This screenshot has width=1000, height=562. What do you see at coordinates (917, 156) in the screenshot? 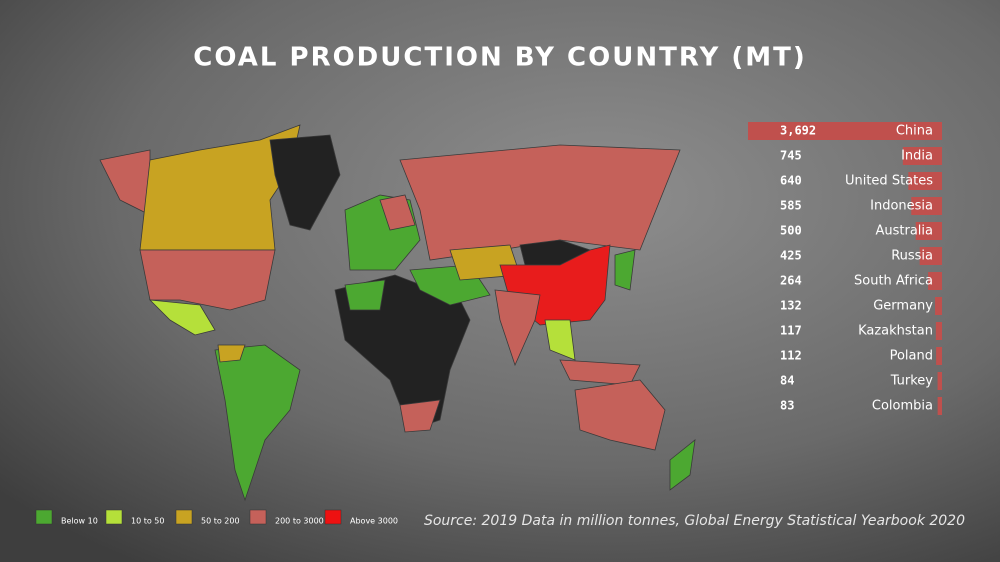
I see `category-label: India` at bounding box center [917, 156].